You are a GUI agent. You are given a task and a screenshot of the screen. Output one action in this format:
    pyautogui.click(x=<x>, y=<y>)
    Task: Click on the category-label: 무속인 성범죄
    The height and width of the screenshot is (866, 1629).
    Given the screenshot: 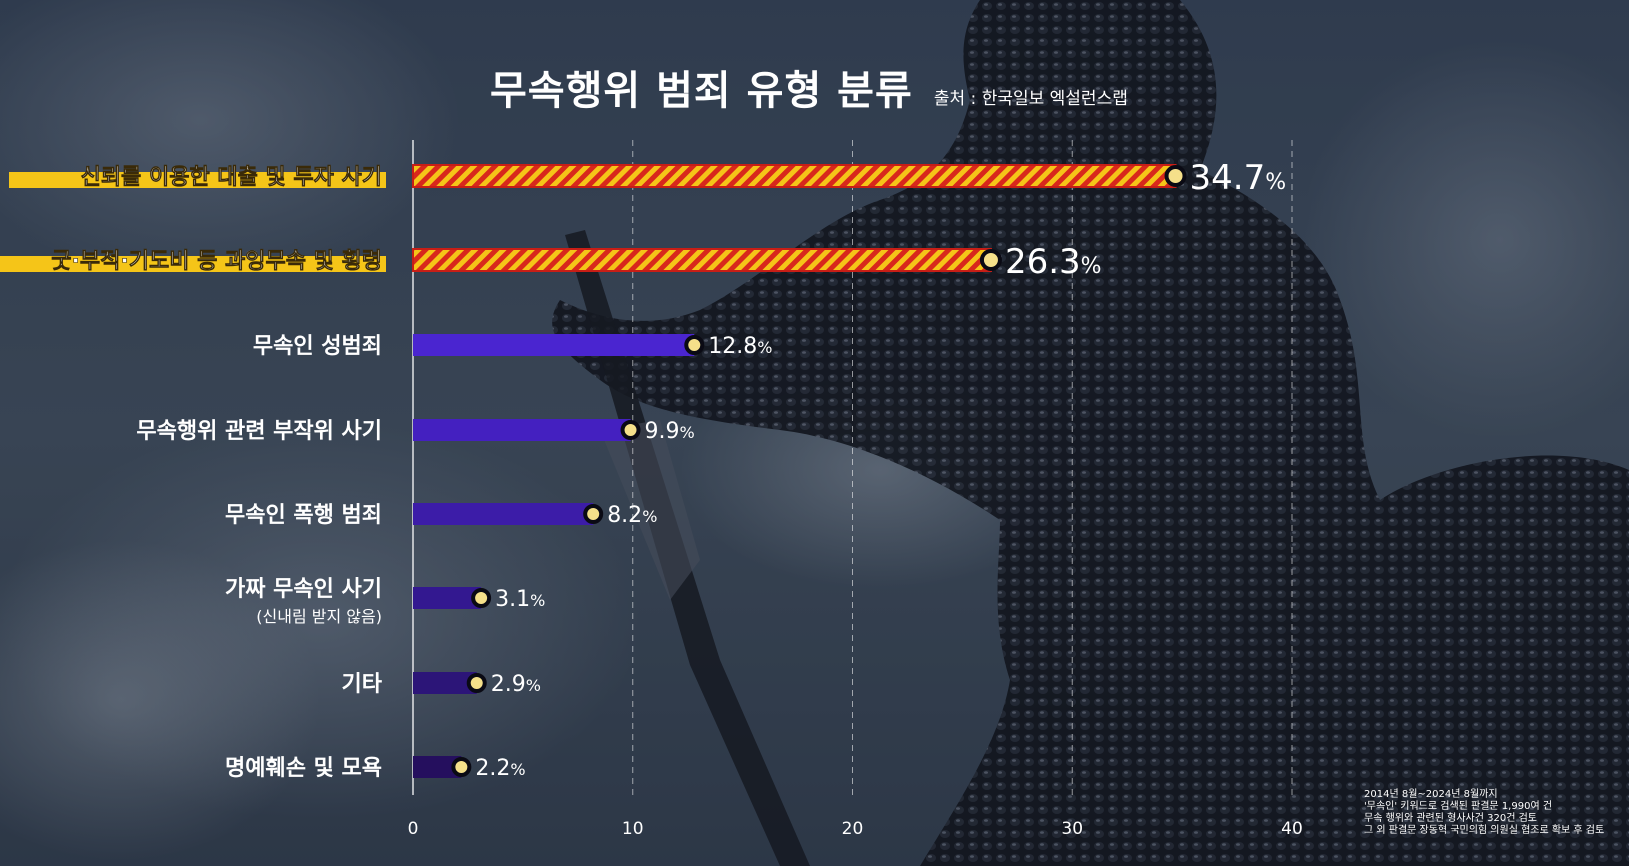 What is the action you would take?
    pyautogui.click(x=317, y=346)
    